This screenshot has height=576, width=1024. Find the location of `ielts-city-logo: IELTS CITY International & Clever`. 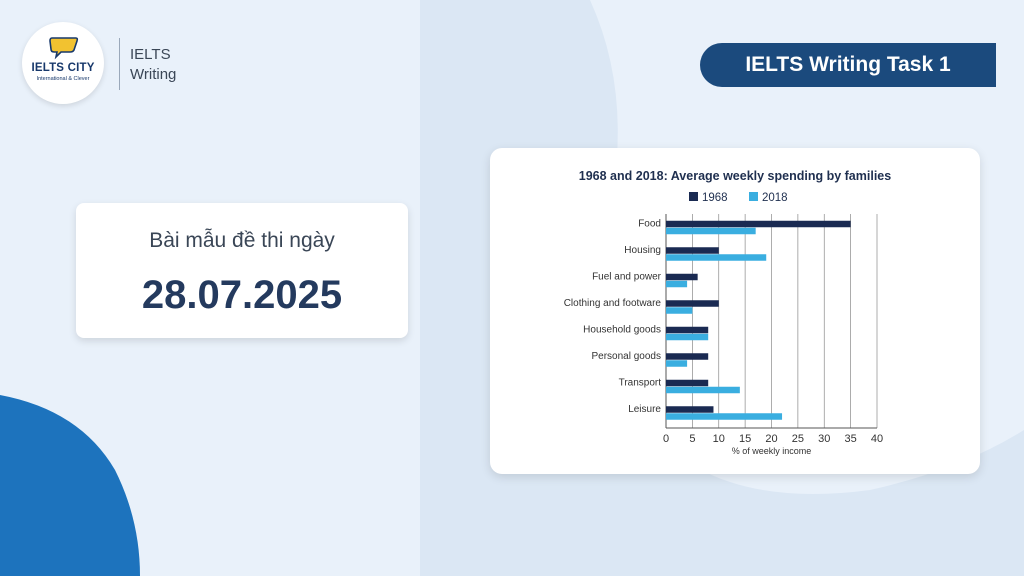

ielts-city-logo: IELTS CITY International & Clever is located at coordinates (63, 63).